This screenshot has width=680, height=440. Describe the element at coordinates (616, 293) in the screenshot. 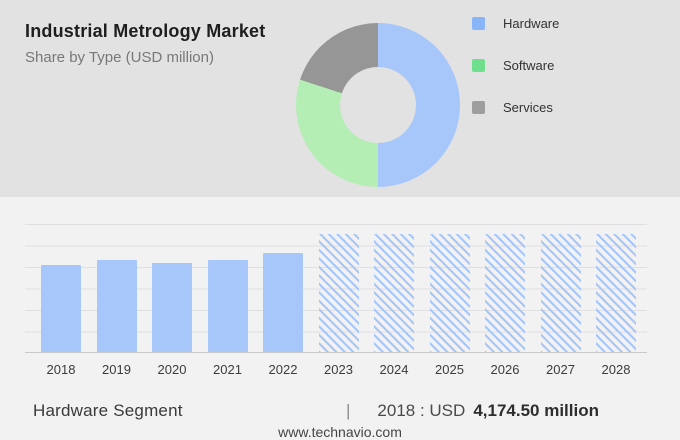

I see `bar-2028` at that location.